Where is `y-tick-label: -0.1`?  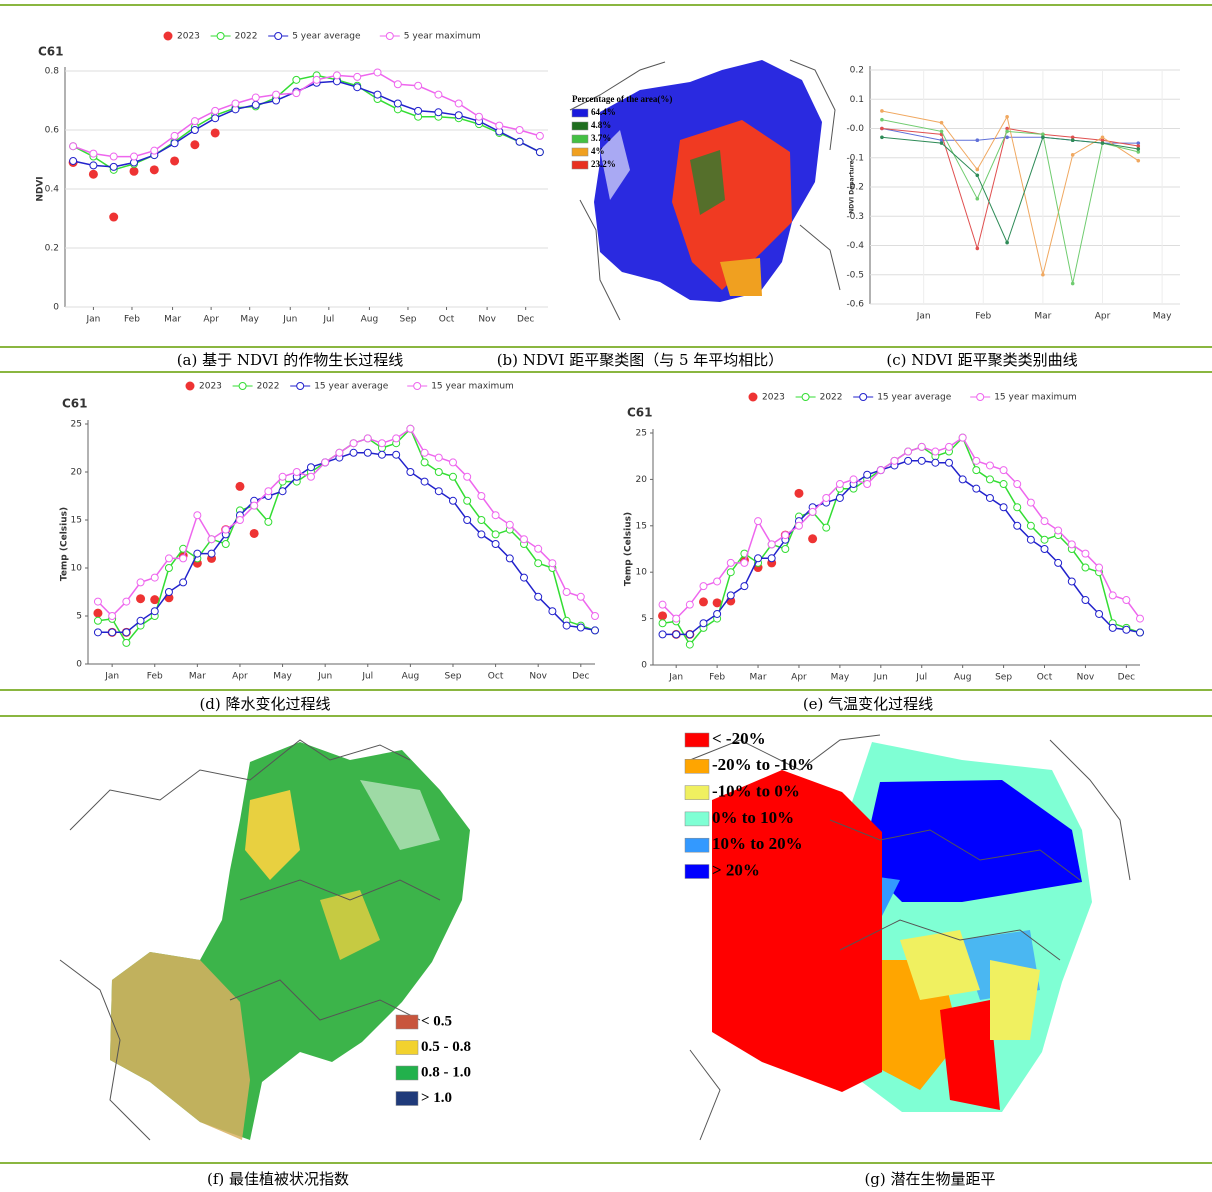 y-tick-label: -0.1 is located at coordinates (855, 158).